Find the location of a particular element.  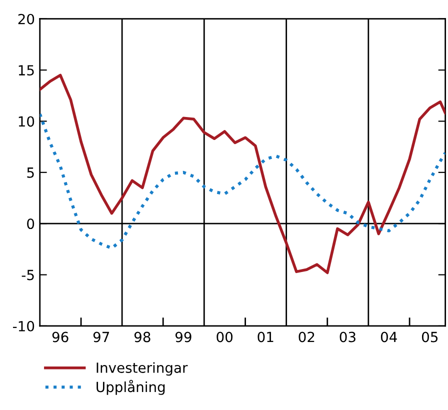

x-tick-label: 05 is located at coordinates (430, 337).